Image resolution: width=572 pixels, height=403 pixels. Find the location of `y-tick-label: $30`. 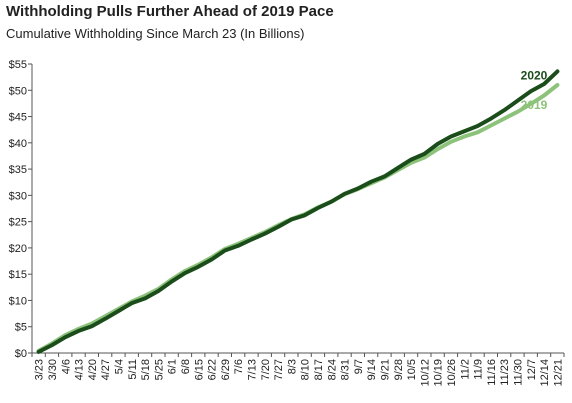

y-tick-label: $30 is located at coordinates (18, 196).